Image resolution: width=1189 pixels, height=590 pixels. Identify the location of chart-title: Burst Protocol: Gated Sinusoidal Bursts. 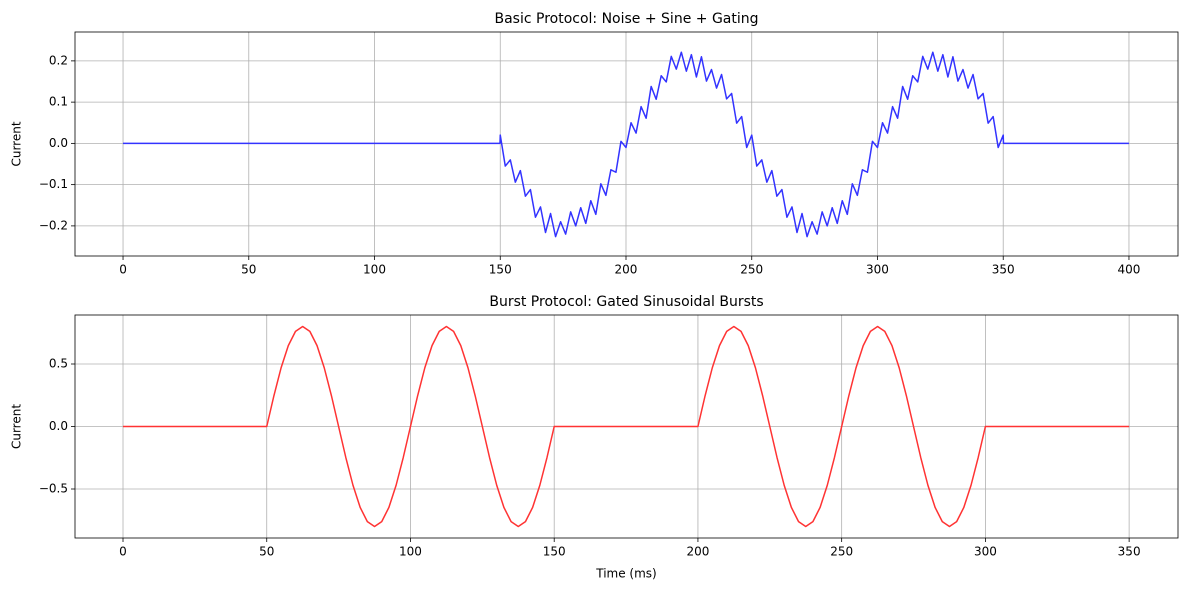
(626, 302).